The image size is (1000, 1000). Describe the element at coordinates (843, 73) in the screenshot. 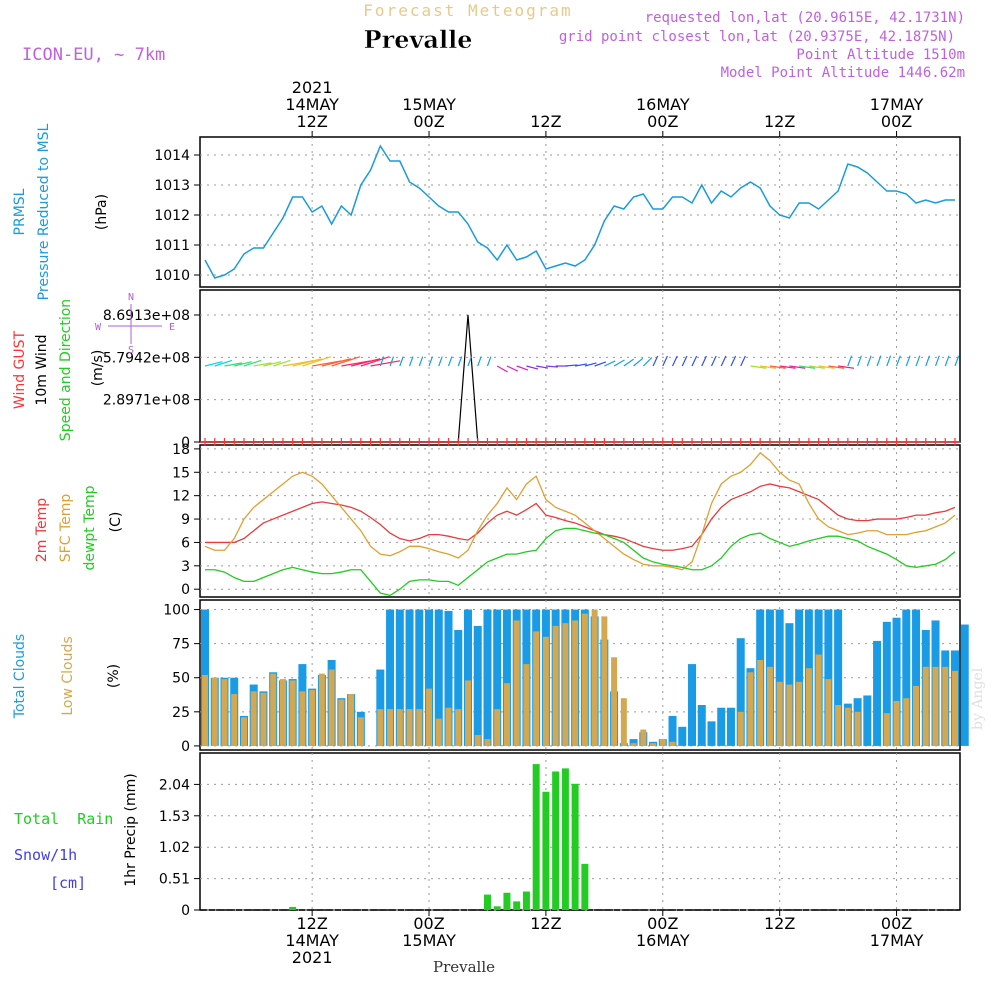

I see `model-altitude: Model Point Altitude 1446.62m` at that location.